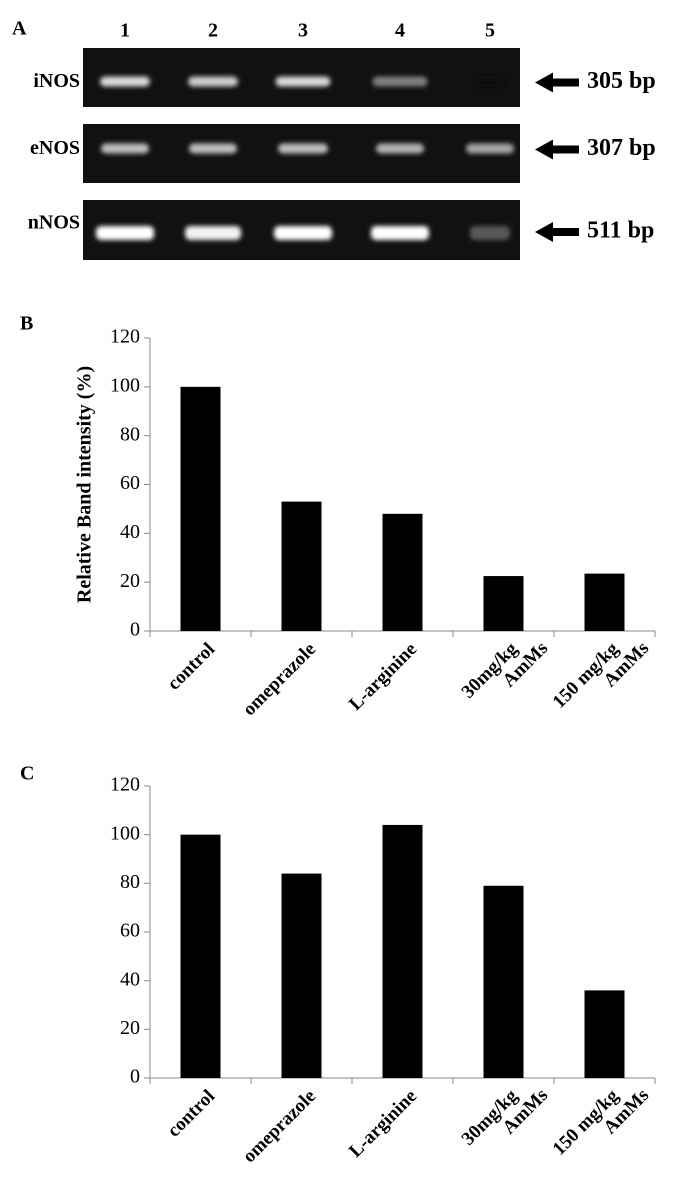  I want to click on row-label: nNOS, so click(54, 223).